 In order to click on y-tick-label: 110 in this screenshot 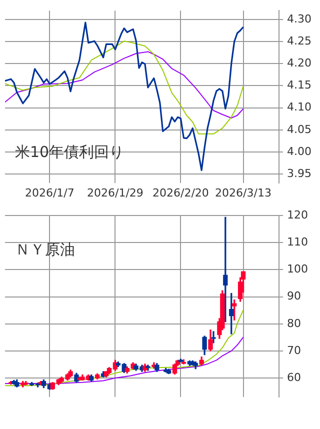, I will do `click(297, 242)`.